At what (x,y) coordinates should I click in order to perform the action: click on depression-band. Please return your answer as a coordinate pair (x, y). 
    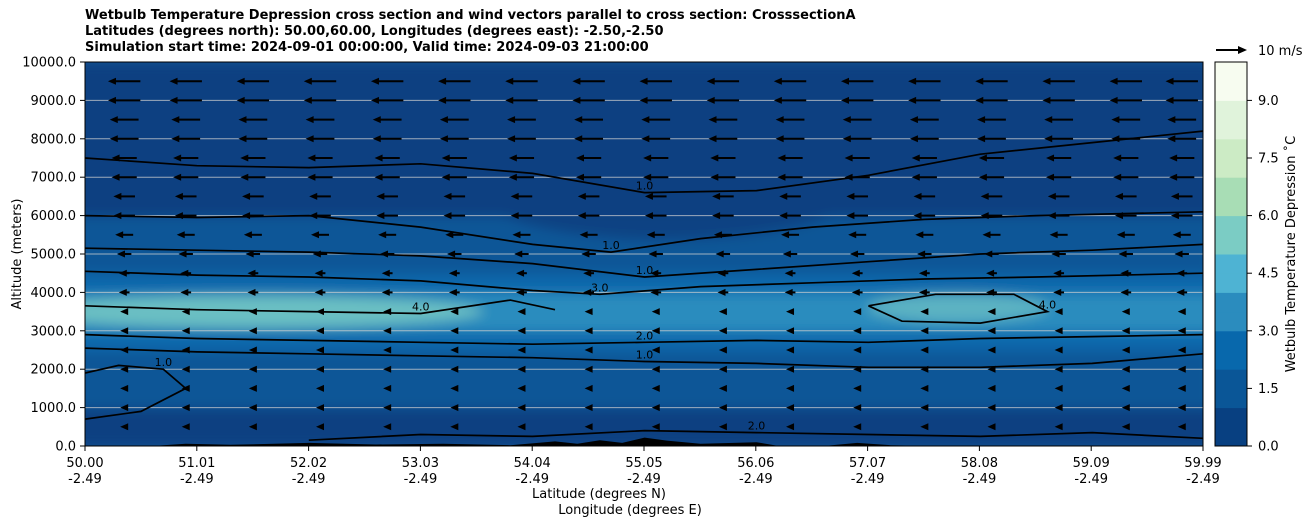
    Looking at the image, I should click on (644, 398).